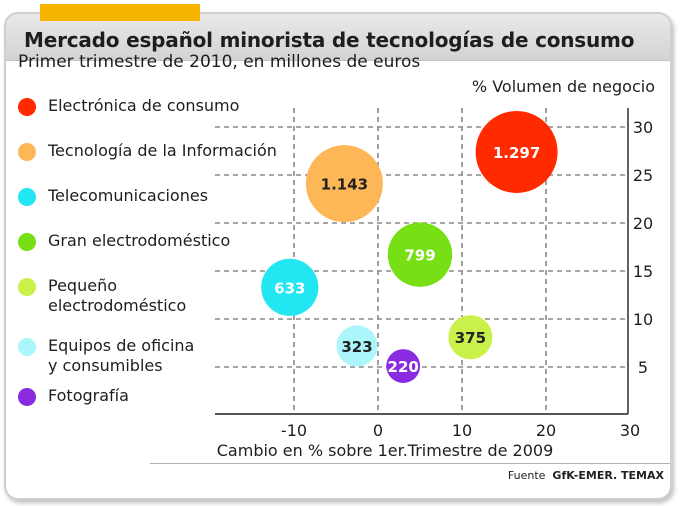 The width and height of the screenshot is (680, 506). I want to click on legend-item: Fotografía, so click(163, 400).